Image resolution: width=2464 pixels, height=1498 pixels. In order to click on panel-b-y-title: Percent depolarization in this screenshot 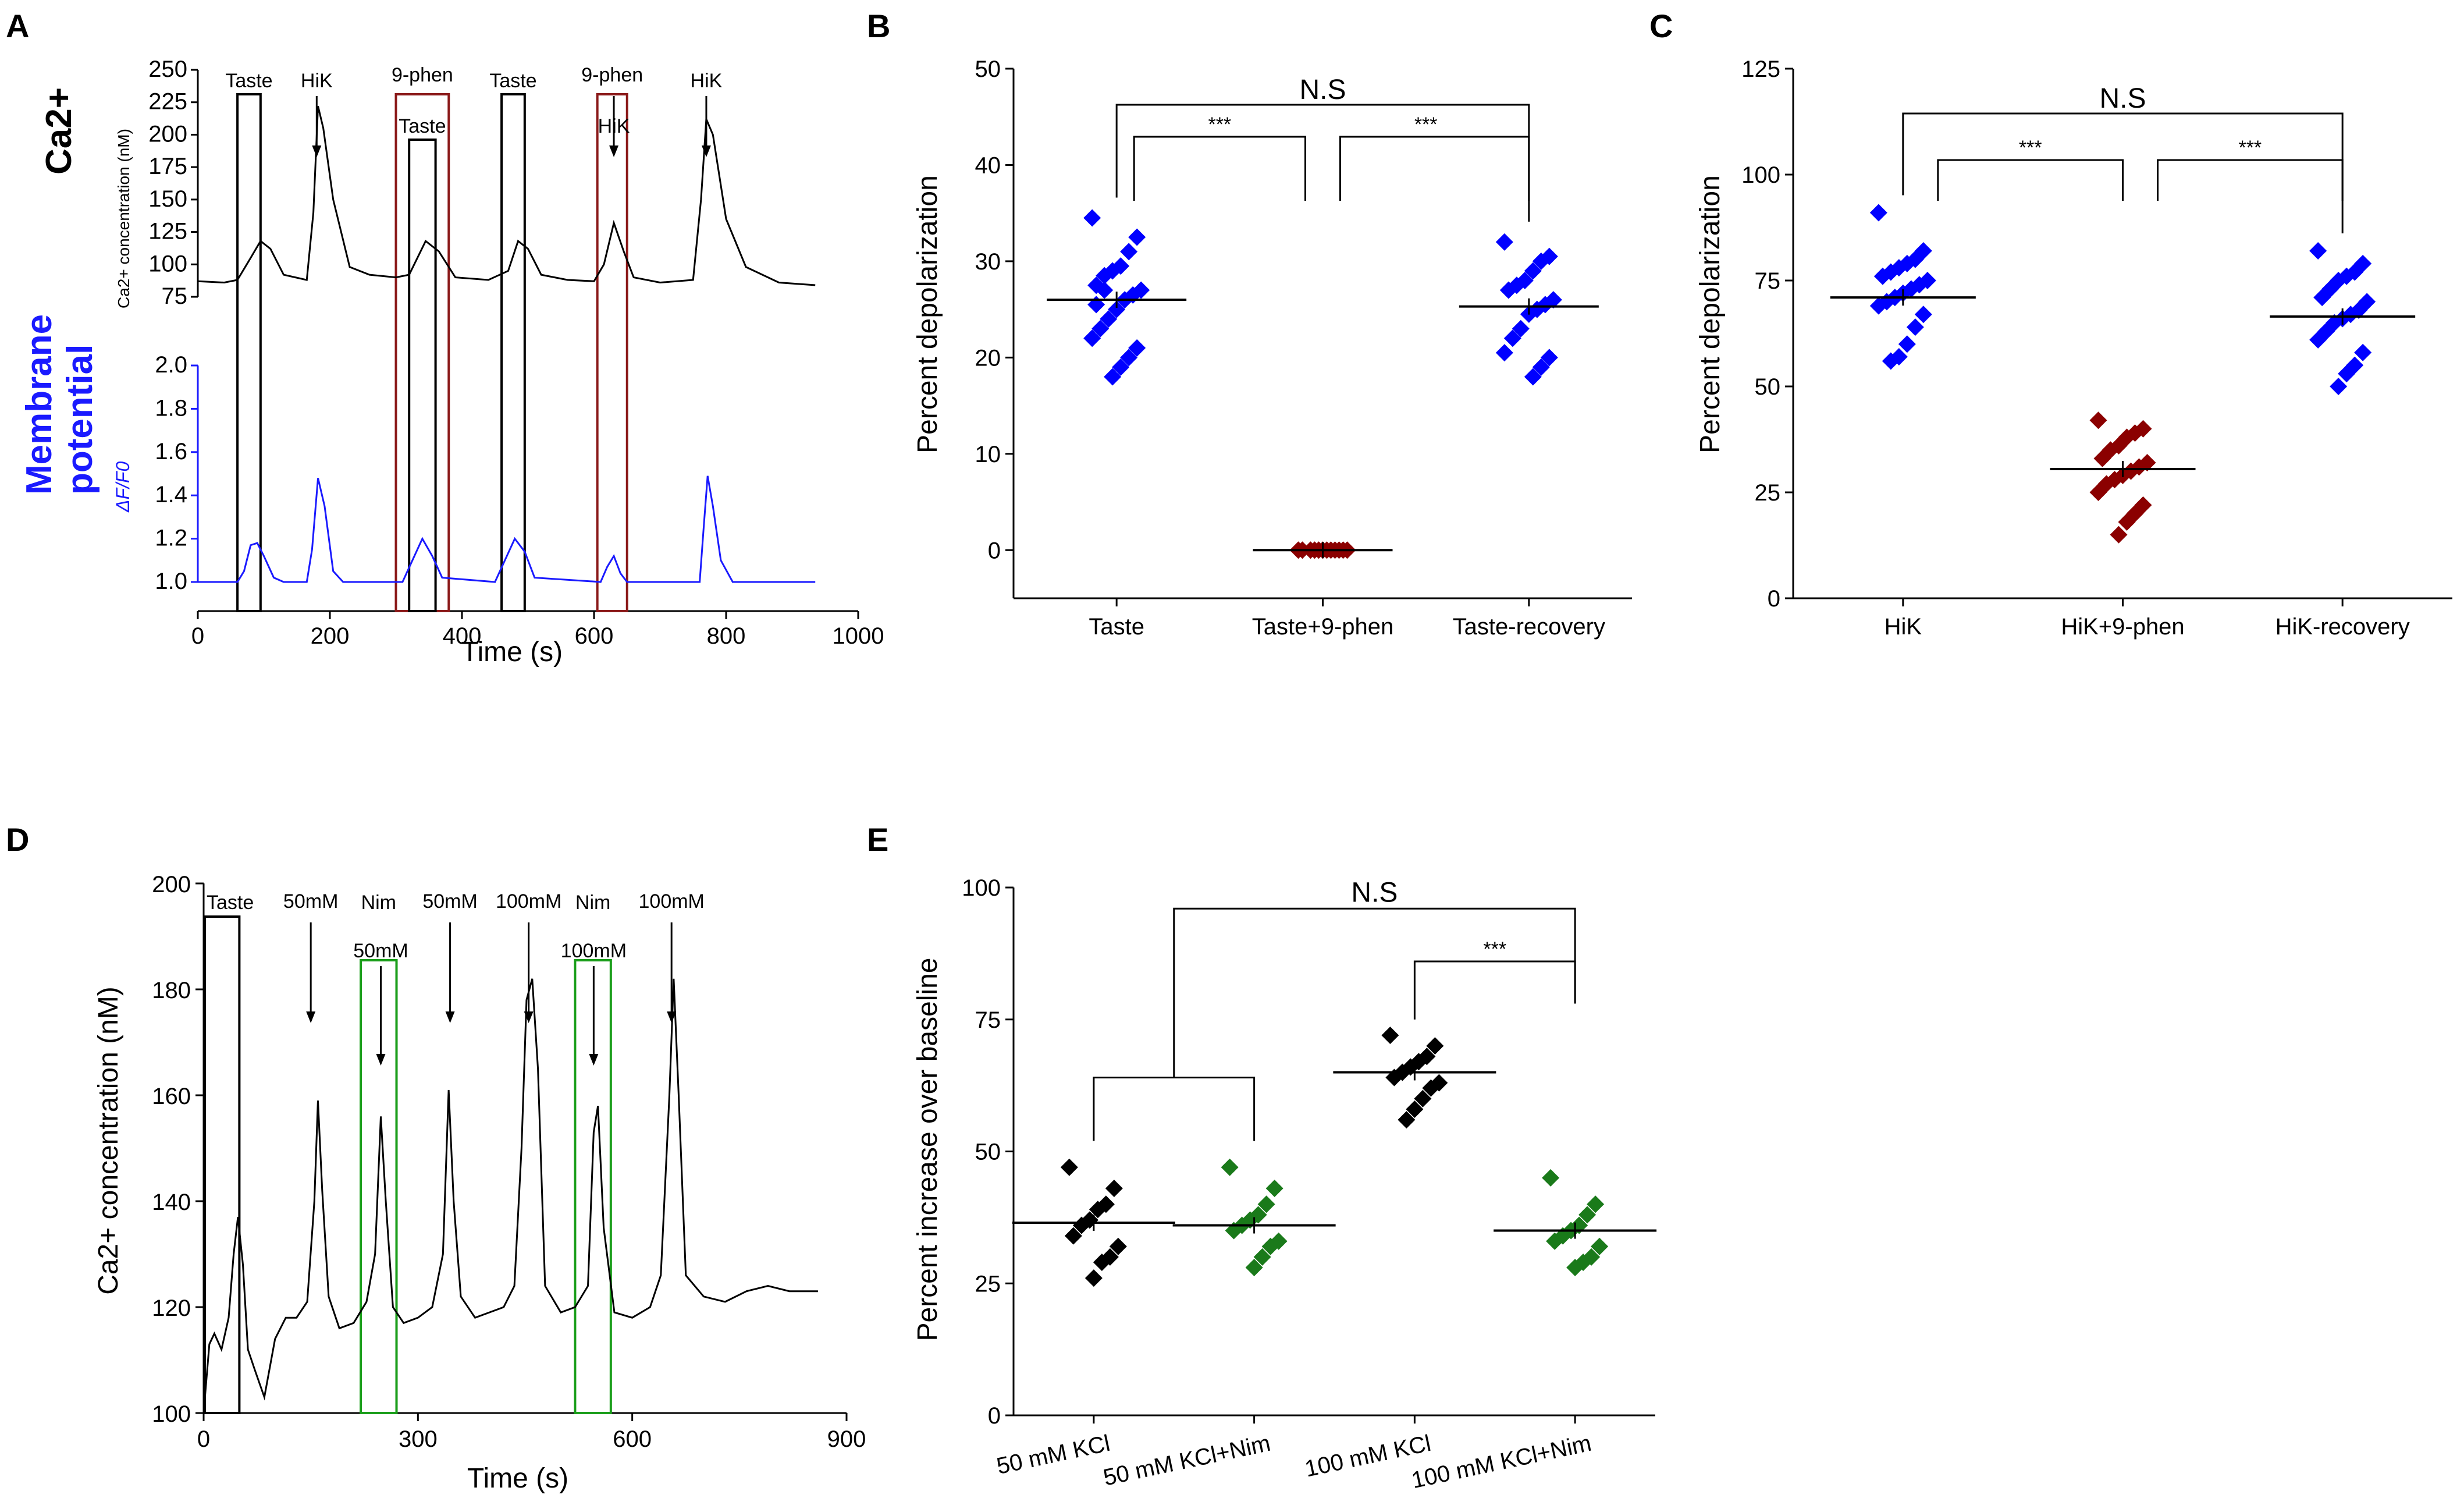, I will do `click(927, 314)`.